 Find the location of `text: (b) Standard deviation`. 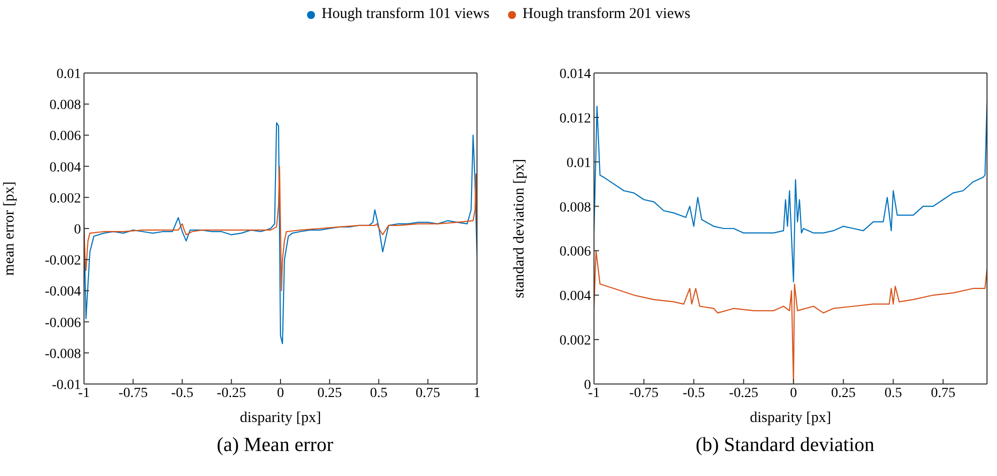

text: (b) Standard deviation is located at coordinates (785, 445).